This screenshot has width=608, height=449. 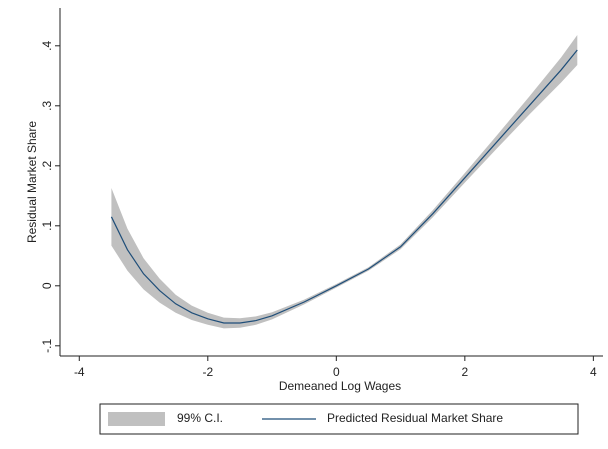 I want to click on x-tick-label: -4, so click(x=79, y=372).